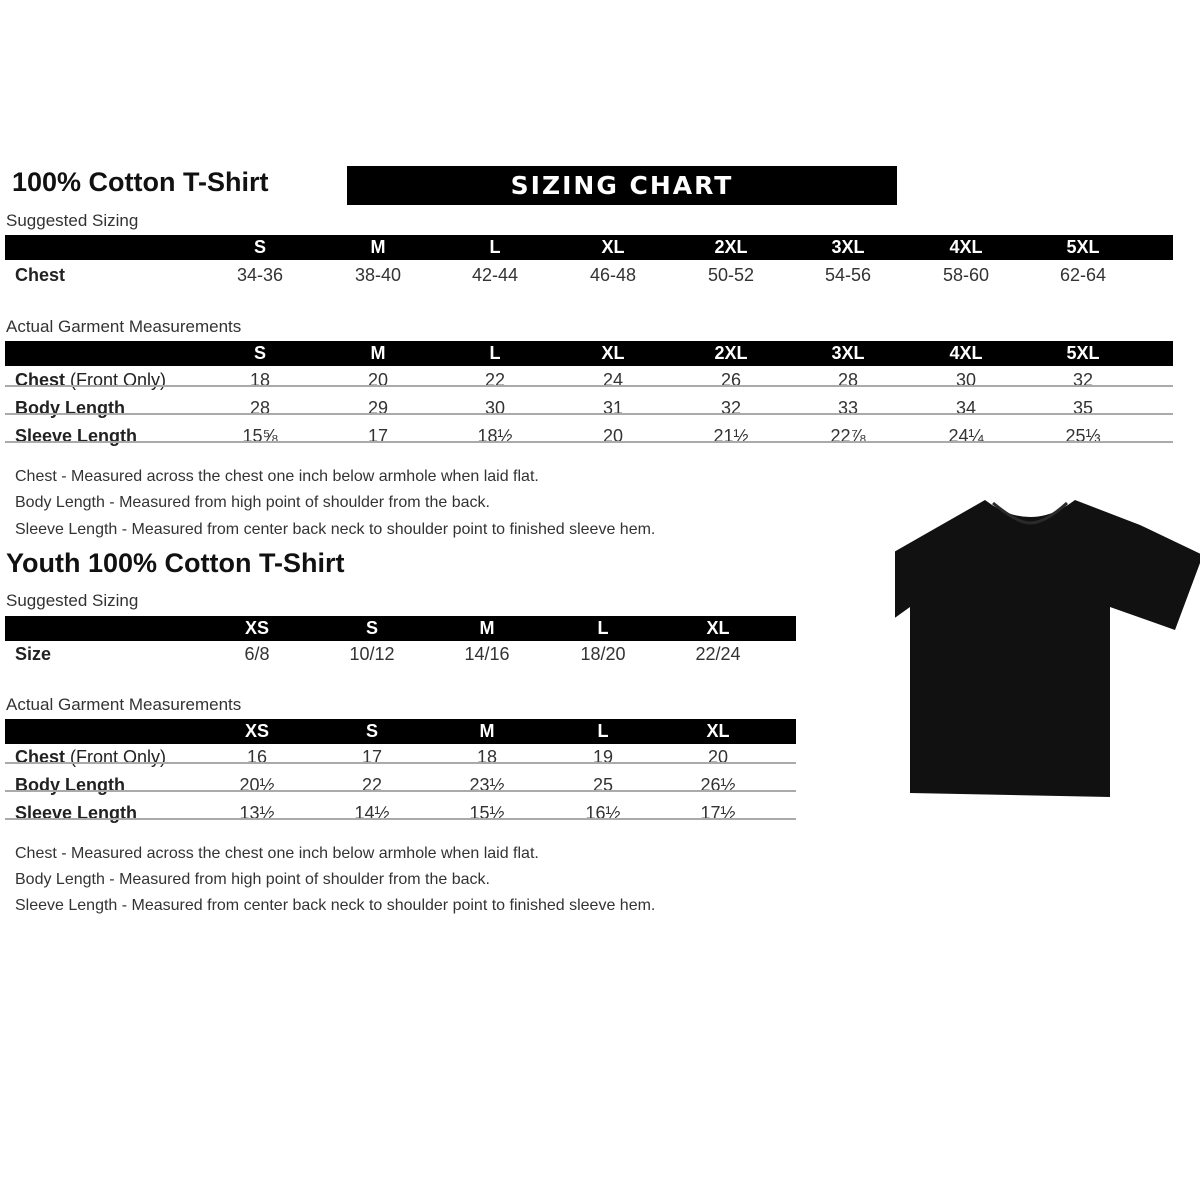 Image resolution: width=1200 pixels, height=1200 pixels. Describe the element at coordinates (33, 654) in the screenshot. I see `row-label-text: Size` at that location.